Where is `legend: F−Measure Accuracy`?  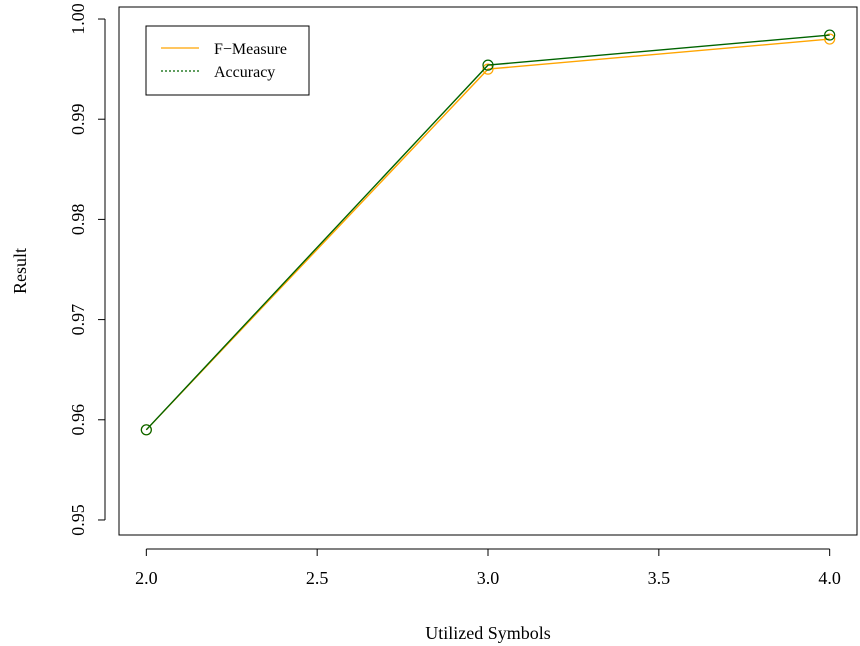 legend: F−Measure Accuracy is located at coordinates (227, 60).